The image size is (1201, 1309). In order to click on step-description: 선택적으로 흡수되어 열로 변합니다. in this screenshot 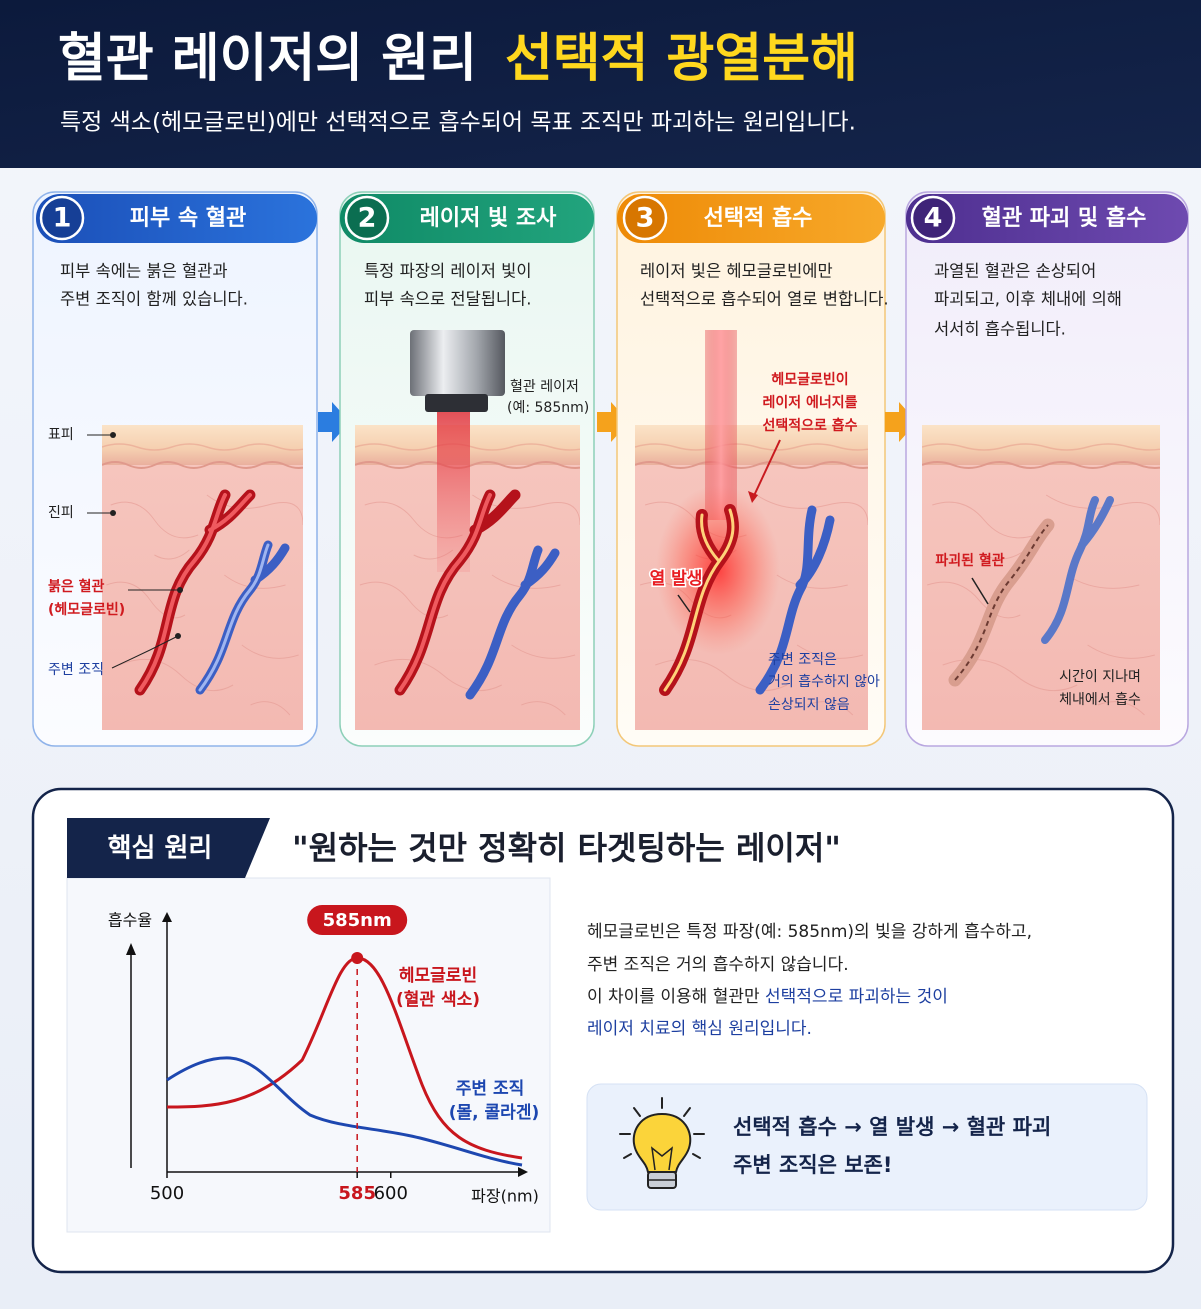, I will do `click(764, 299)`.